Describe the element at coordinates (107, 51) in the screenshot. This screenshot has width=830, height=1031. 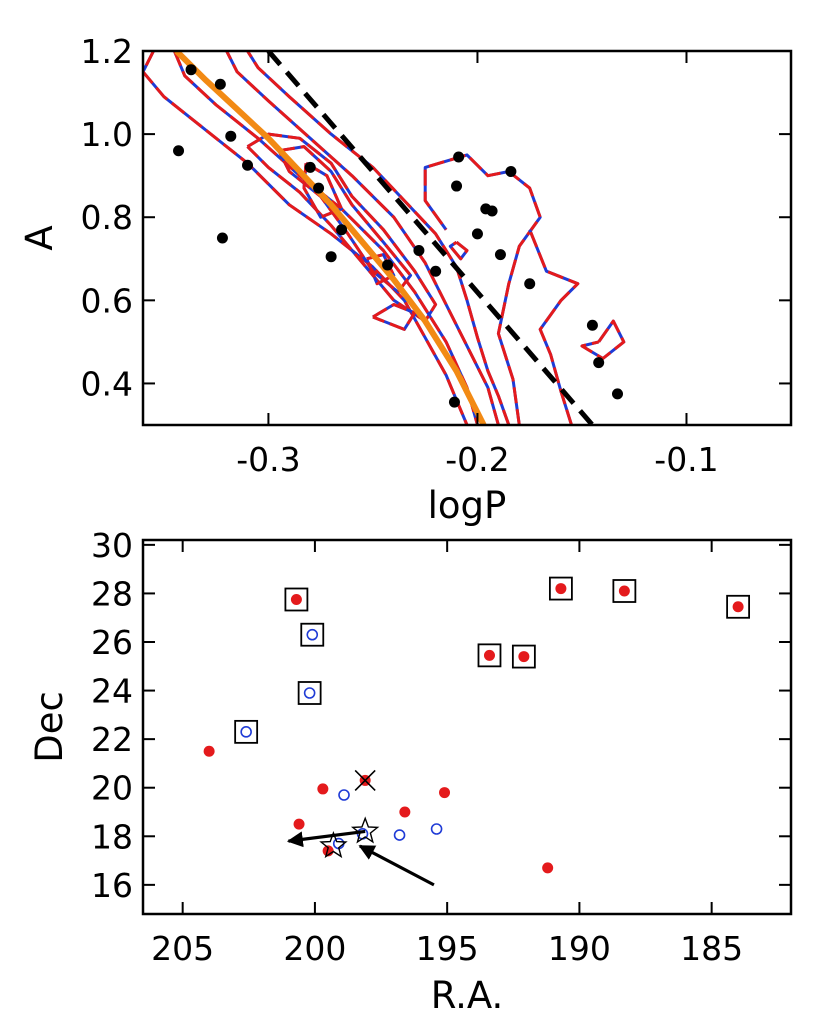
I see `y-tick-label: 1.2` at that location.